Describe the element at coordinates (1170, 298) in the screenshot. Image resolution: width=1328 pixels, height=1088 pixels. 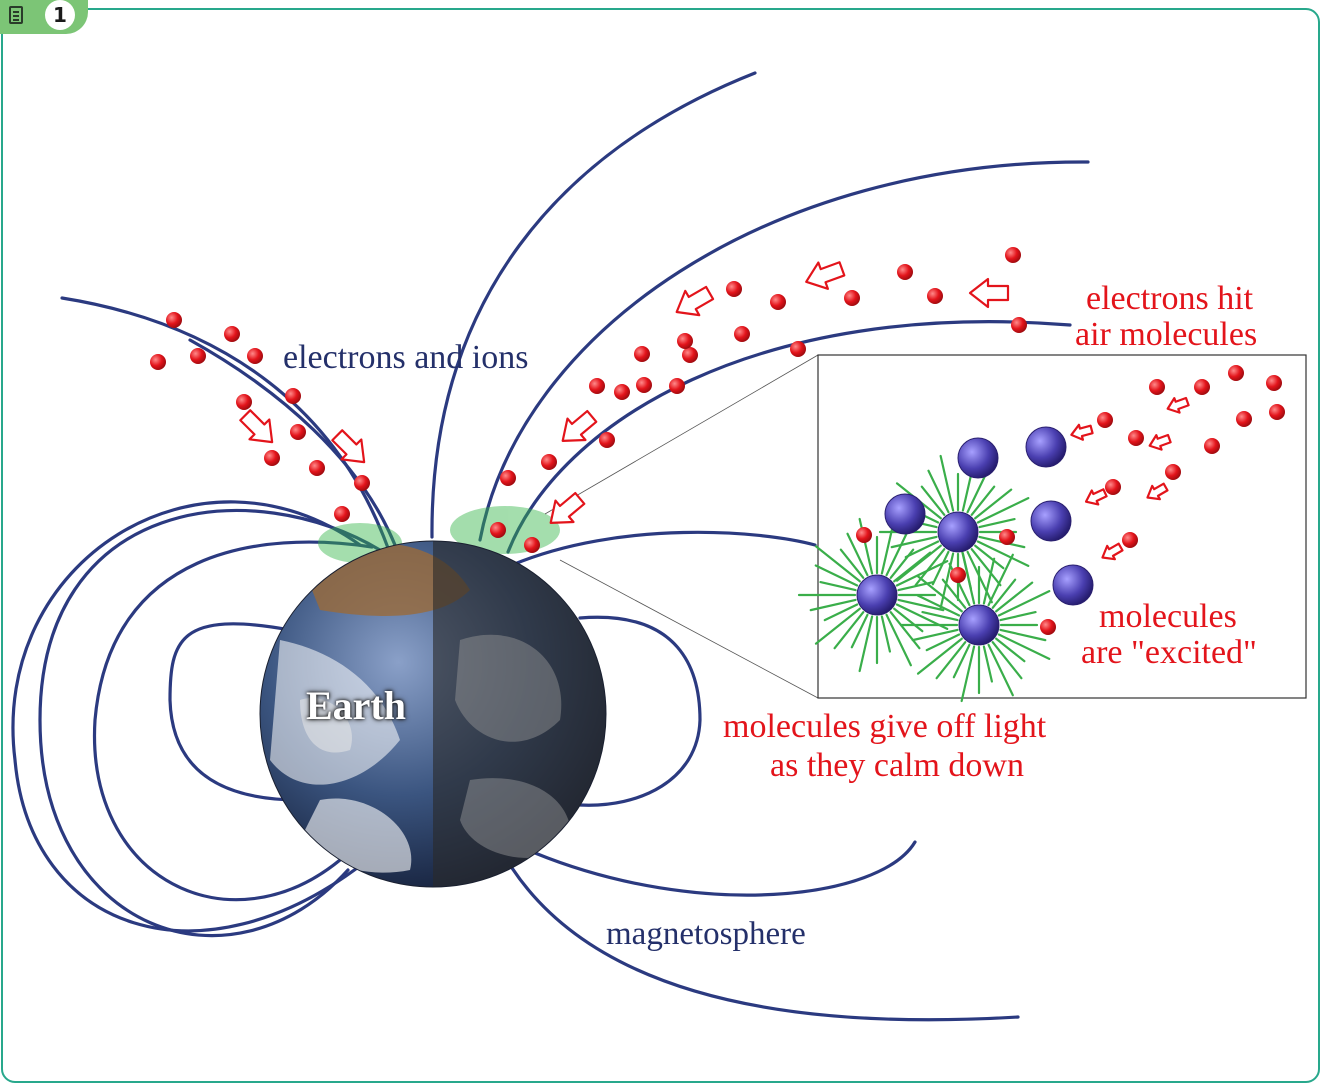
I see `label-electrons-hit: electrons hit` at that location.